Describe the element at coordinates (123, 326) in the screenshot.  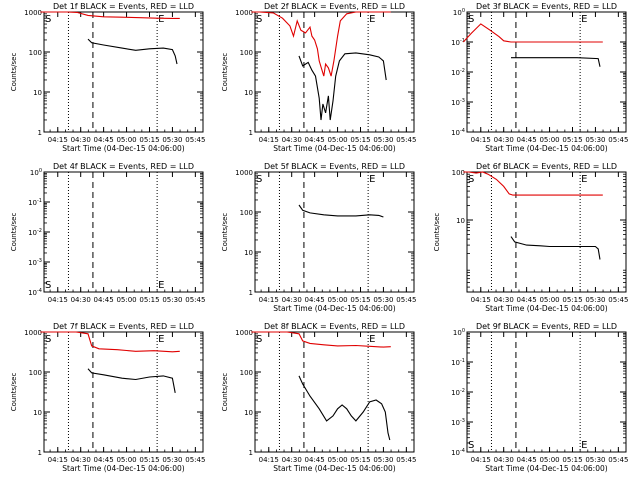
I see `panel-title: Det 7f BLACK = Events, RED = LLD` at that location.